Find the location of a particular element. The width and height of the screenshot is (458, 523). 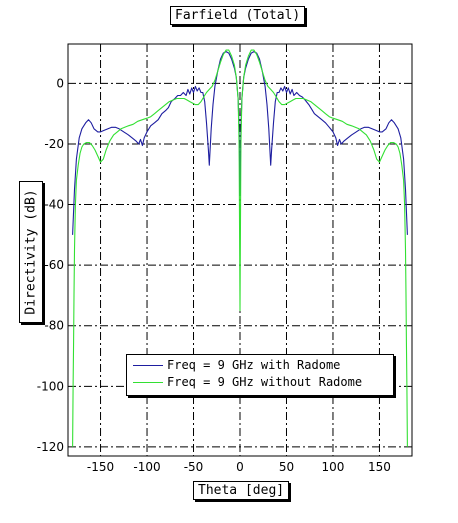

x-tick-label: -100 is located at coordinates (146, 467).